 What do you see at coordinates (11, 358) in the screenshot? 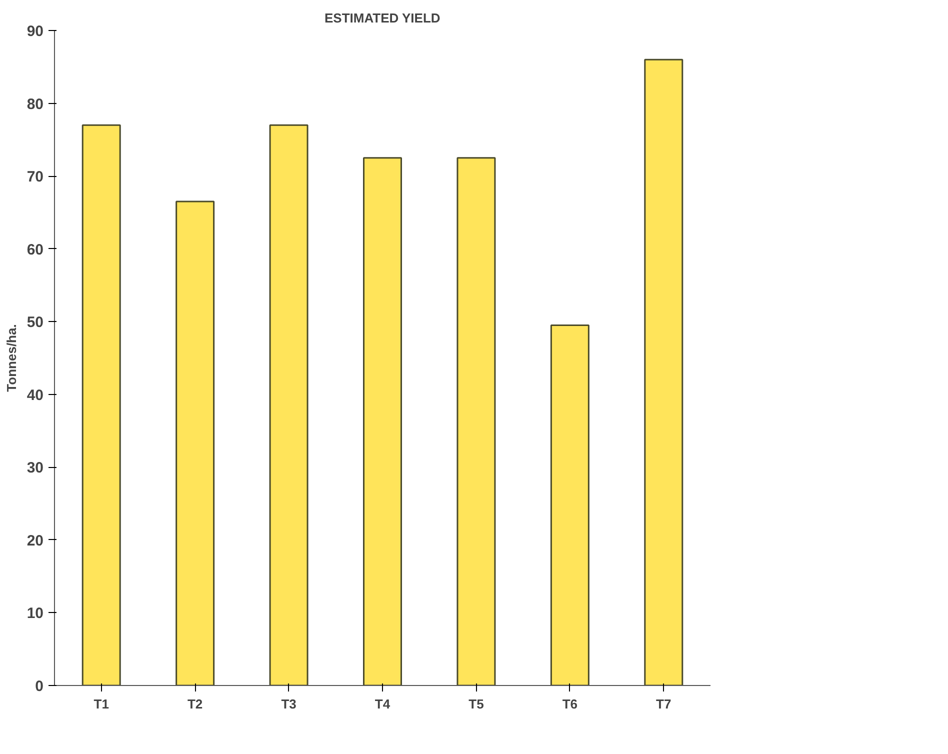
I see `y-axis-title: Tonnes/ha.` at bounding box center [11, 358].